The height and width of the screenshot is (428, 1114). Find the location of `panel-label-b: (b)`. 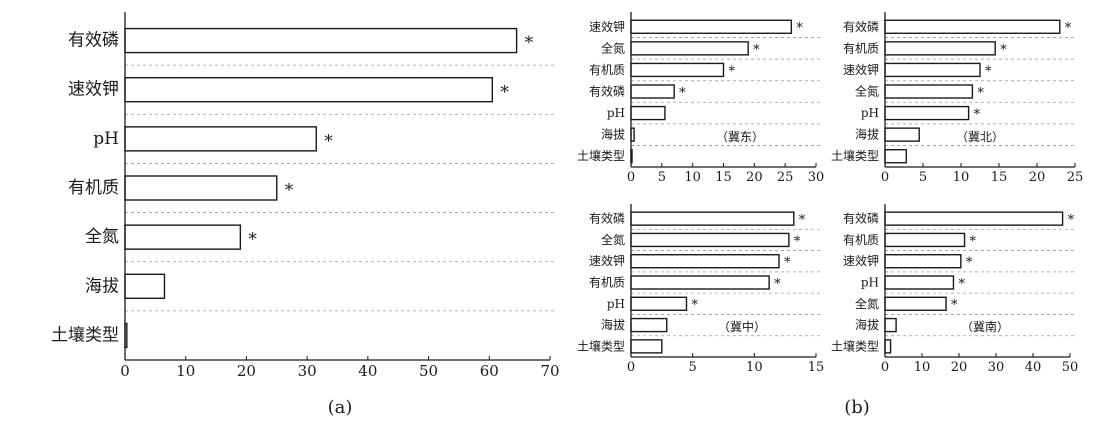

panel-label-b: (b) is located at coordinates (857, 407).